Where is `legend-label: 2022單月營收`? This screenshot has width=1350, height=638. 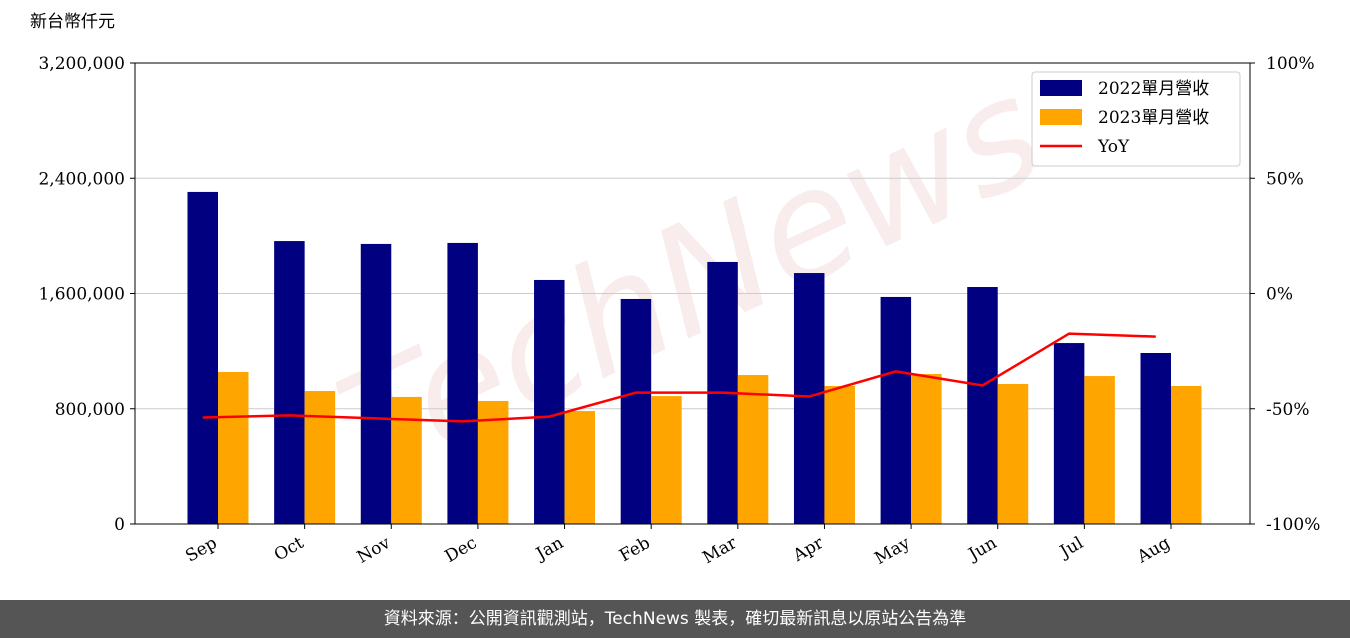
legend-label: 2022單月營收 is located at coordinates (1153, 89).